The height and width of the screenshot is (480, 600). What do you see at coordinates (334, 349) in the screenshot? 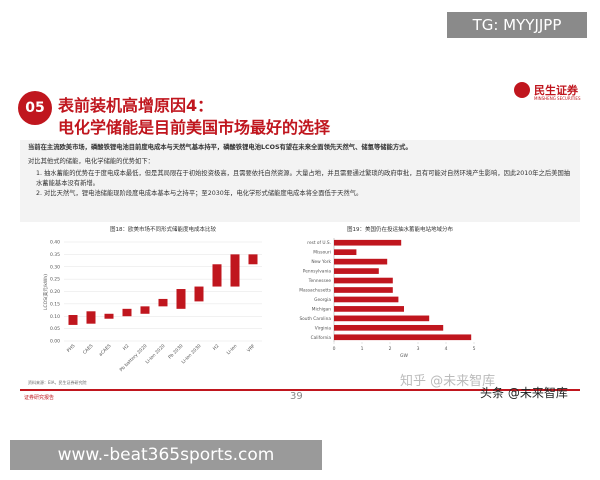
I see `x-tick-label: 0` at bounding box center [334, 349].